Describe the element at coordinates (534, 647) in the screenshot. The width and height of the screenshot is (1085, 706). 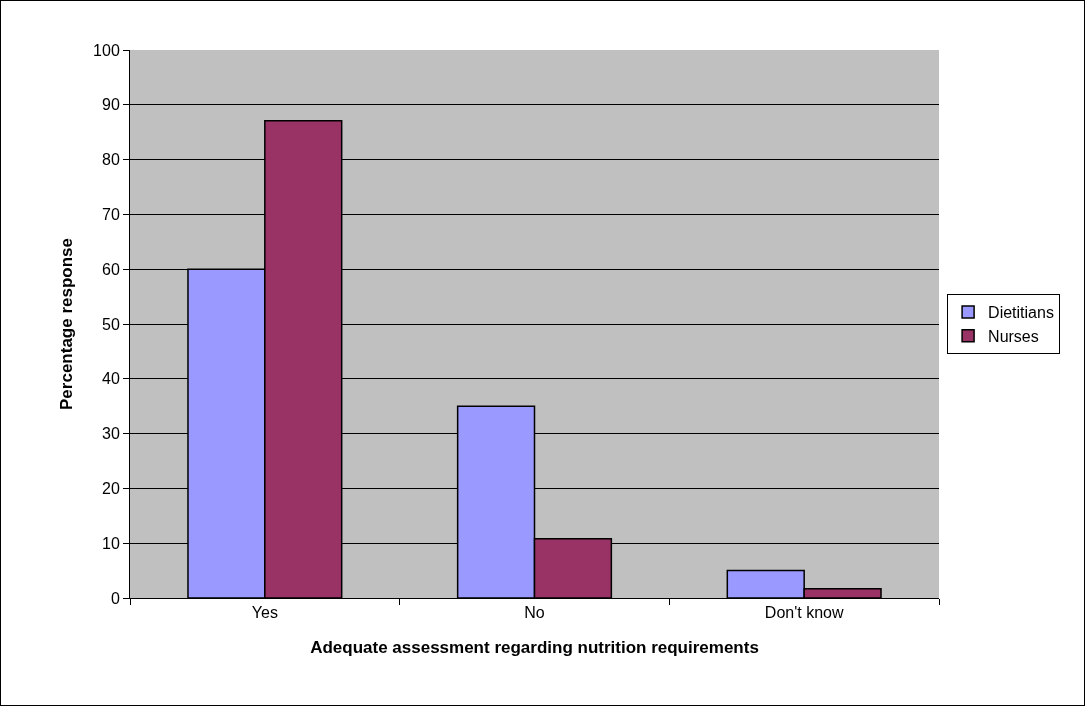
I see `x-axis-title: Adequate assessment regarding nutrition requirements` at that location.